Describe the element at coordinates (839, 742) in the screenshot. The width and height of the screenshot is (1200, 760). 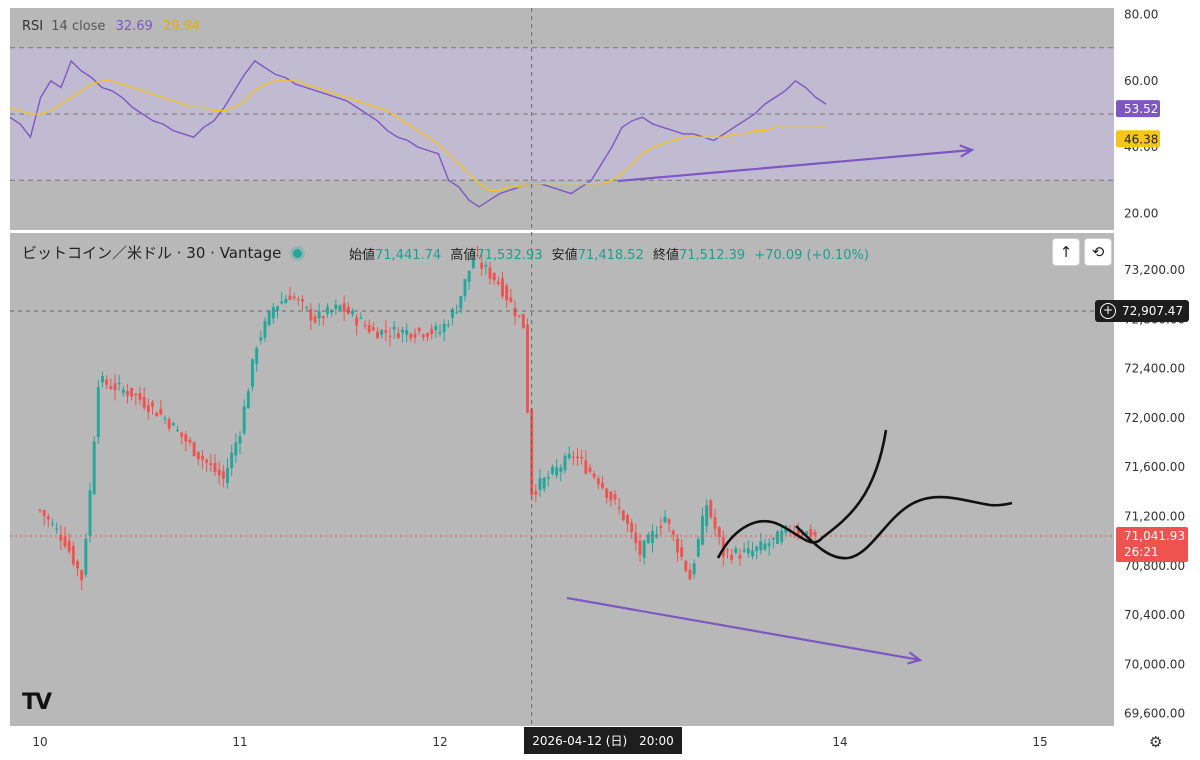
I see `time-tick-label: 14` at that location.